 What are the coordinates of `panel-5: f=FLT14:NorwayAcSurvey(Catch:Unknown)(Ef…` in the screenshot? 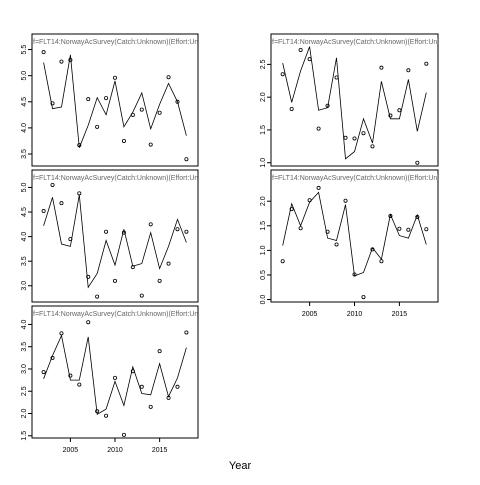 It's located at (121, 379).